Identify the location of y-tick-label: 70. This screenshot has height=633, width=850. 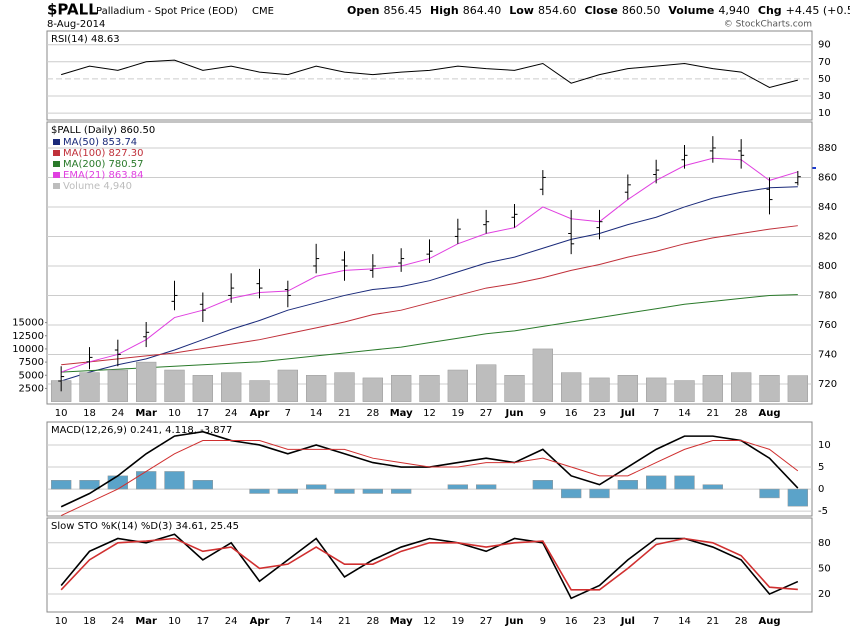
(824, 62).